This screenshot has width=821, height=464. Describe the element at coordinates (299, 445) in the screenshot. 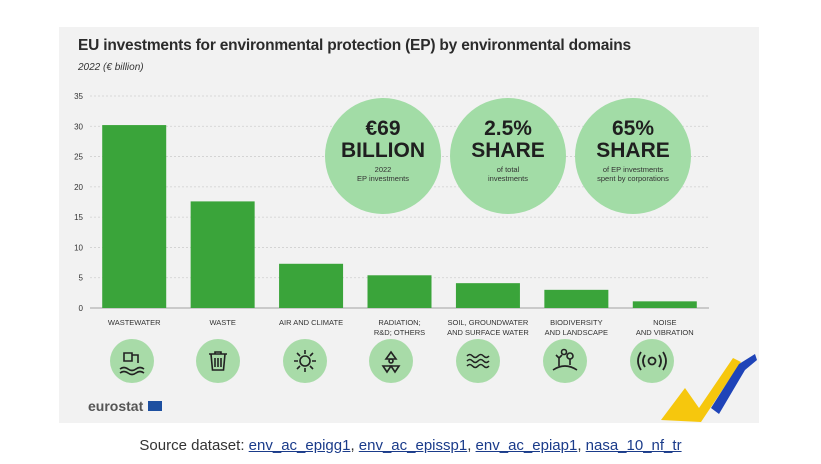

I see `source-link-epigg1: env_ac_epigg1` at that location.